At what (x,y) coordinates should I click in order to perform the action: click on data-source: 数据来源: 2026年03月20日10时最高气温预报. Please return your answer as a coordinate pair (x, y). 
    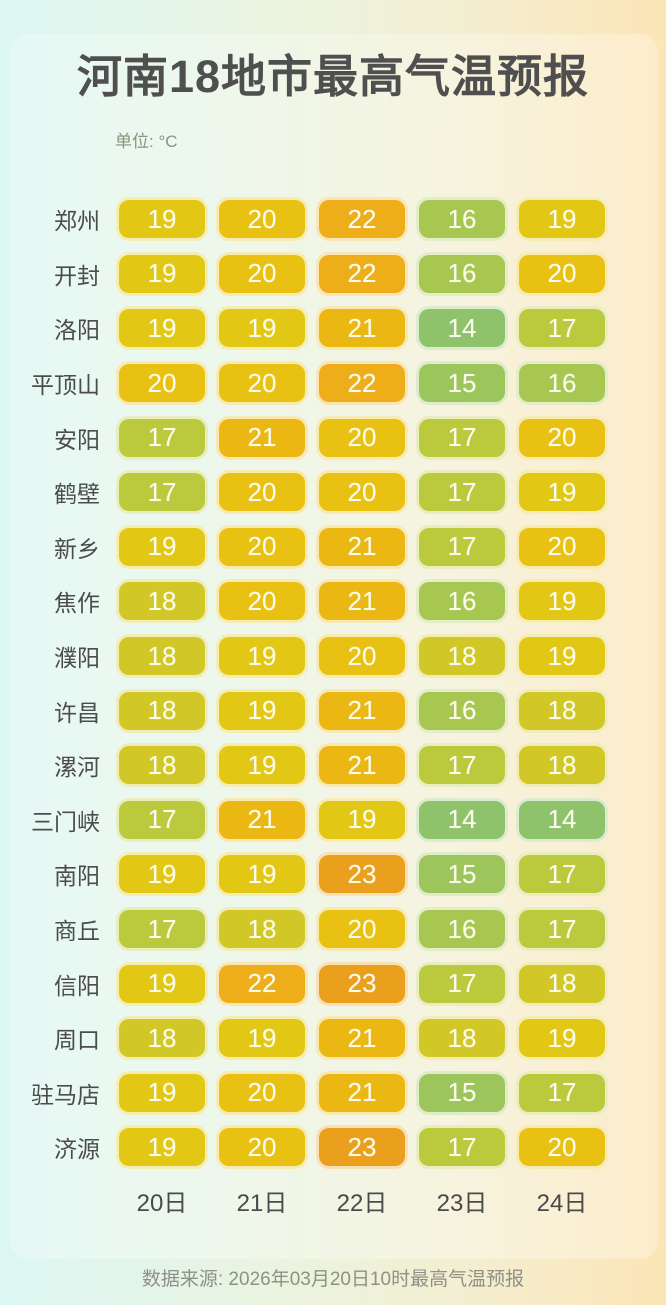
    Looking at the image, I should click on (333, 1279).